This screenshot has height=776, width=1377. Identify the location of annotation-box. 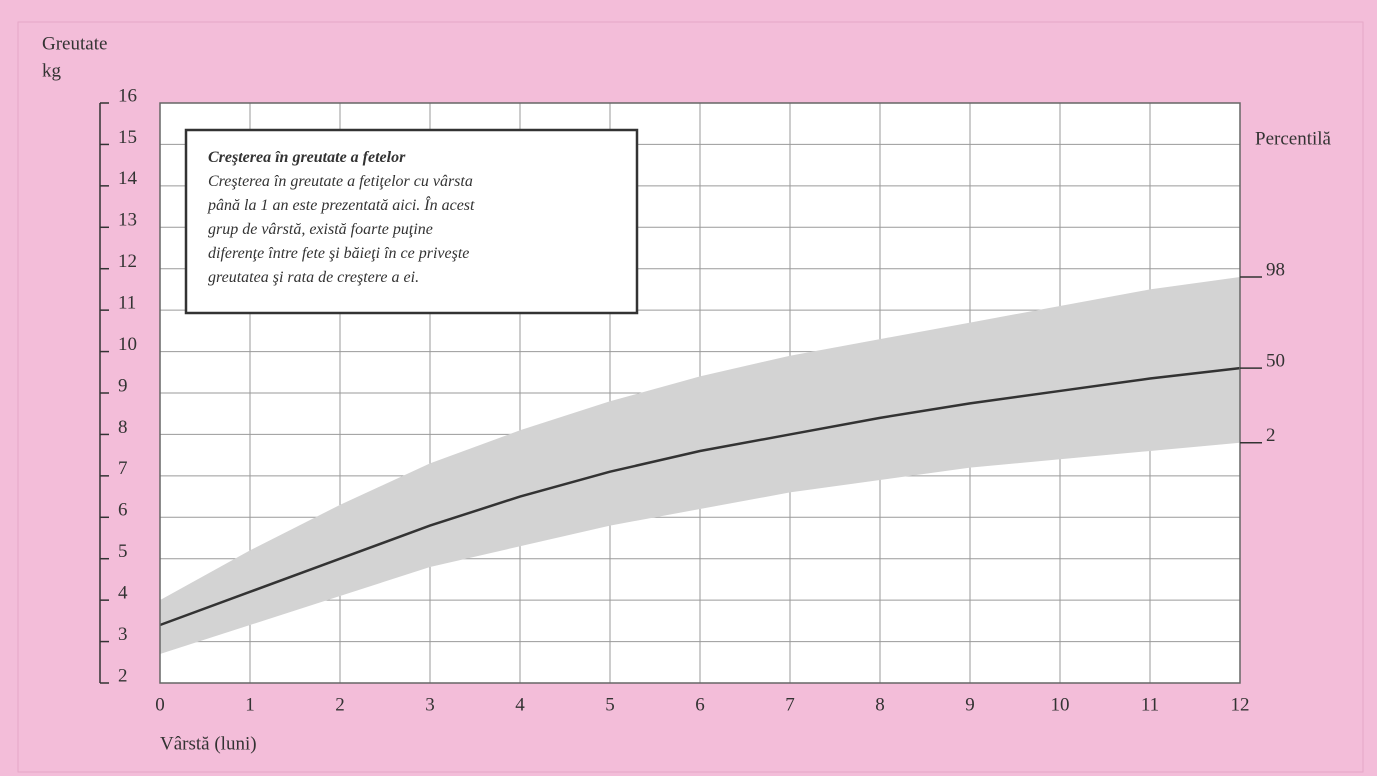
(411, 221).